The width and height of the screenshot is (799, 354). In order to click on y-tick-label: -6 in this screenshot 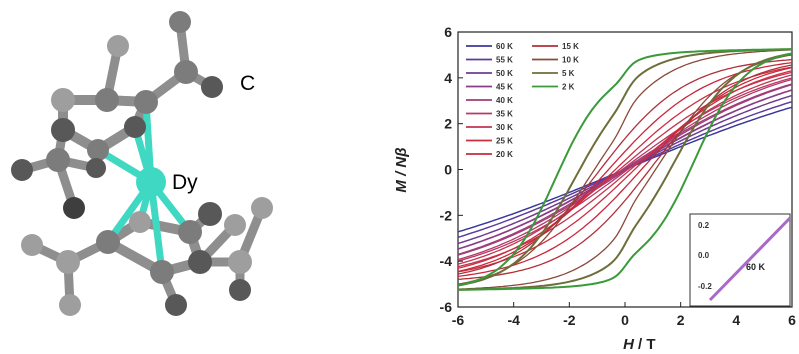, I will do `click(446, 307)`.